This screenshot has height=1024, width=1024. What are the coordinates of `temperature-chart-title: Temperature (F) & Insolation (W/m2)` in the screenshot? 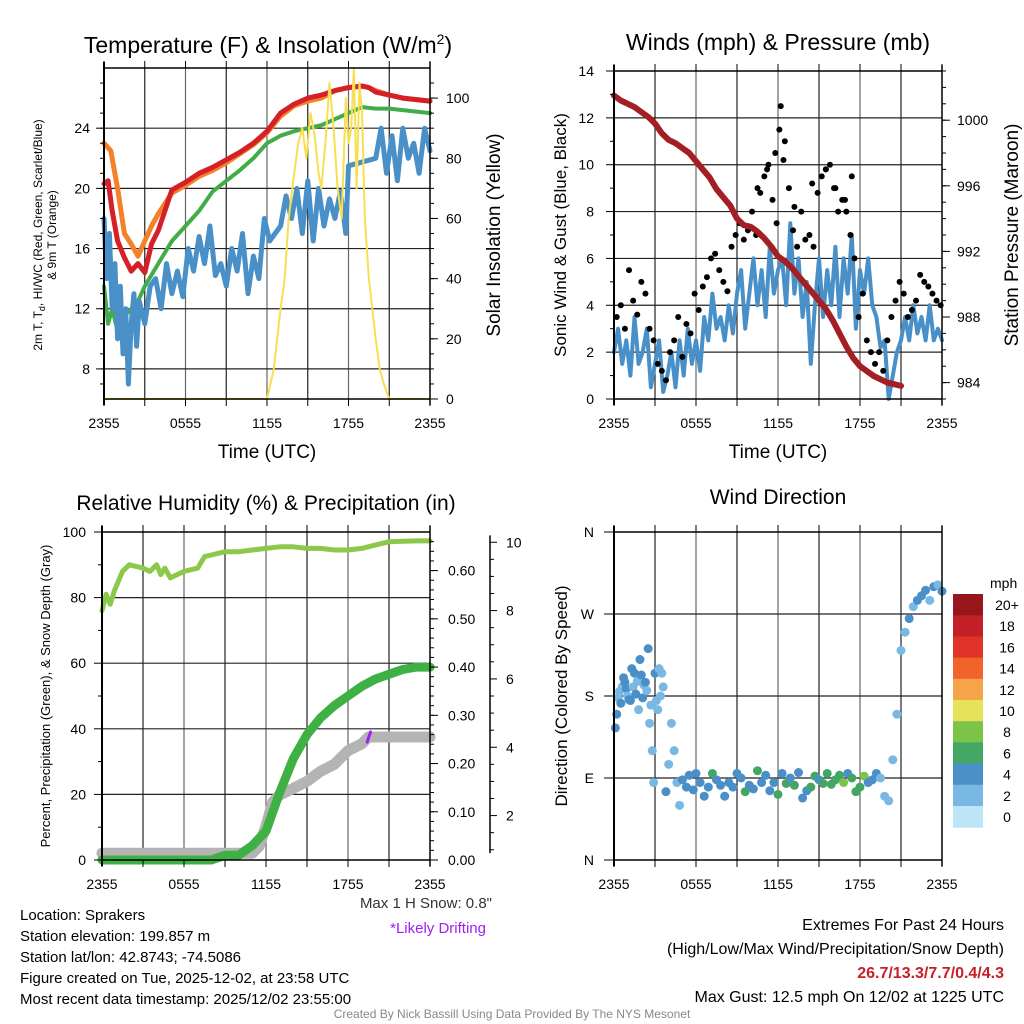 It's located at (268, 44).